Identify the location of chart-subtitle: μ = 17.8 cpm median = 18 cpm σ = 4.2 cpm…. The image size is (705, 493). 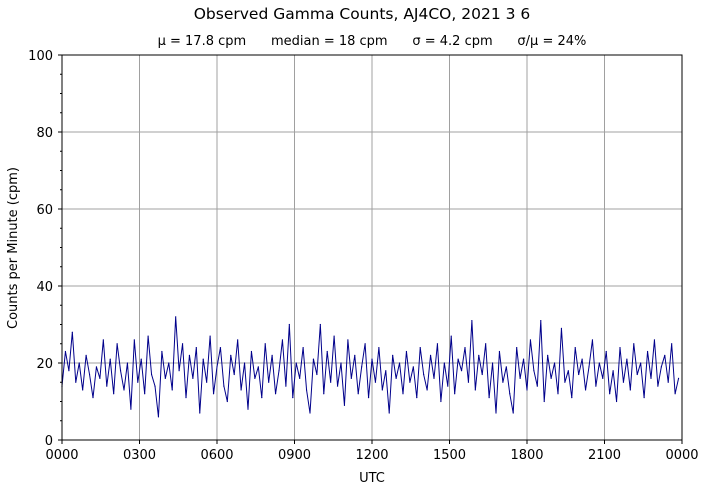
(372, 41).